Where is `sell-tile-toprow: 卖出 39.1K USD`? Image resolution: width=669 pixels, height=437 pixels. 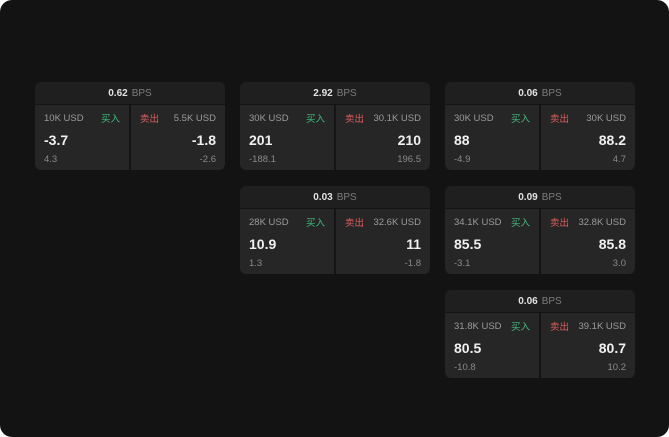
sell-tile-toprow: 卖出 39.1K USD is located at coordinates (588, 326).